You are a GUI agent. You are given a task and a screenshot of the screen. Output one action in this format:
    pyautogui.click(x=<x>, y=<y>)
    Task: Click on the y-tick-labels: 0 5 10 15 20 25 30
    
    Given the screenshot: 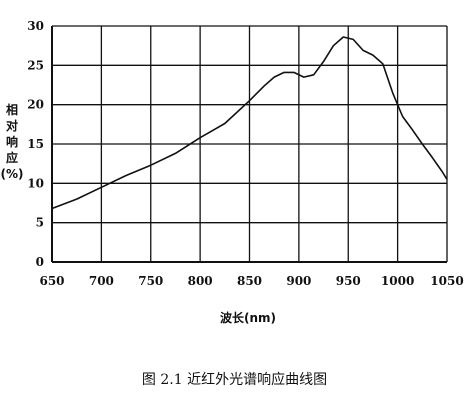 What is the action you would take?
    pyautogui.click(x=35, y=144)
    